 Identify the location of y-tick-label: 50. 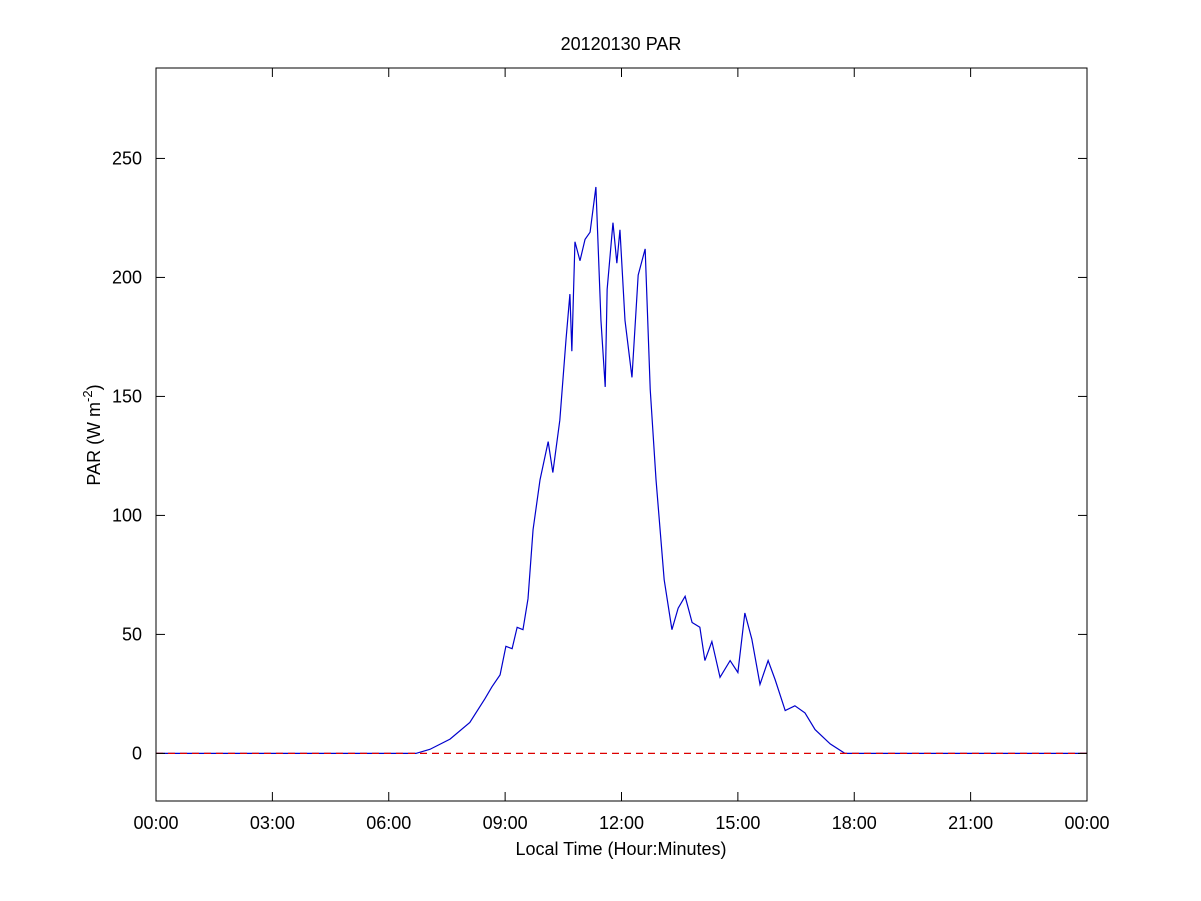
(132, 634).